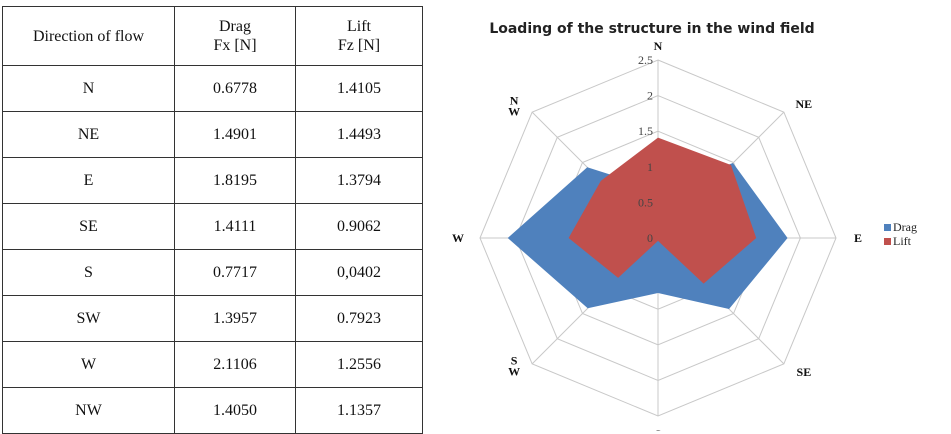 Image resolution: width=951 pixels, height=434 pixels. Describe the element at coordinates (235, 318) in the screenshot. I see `cell-drag: 1.3957` at that location.